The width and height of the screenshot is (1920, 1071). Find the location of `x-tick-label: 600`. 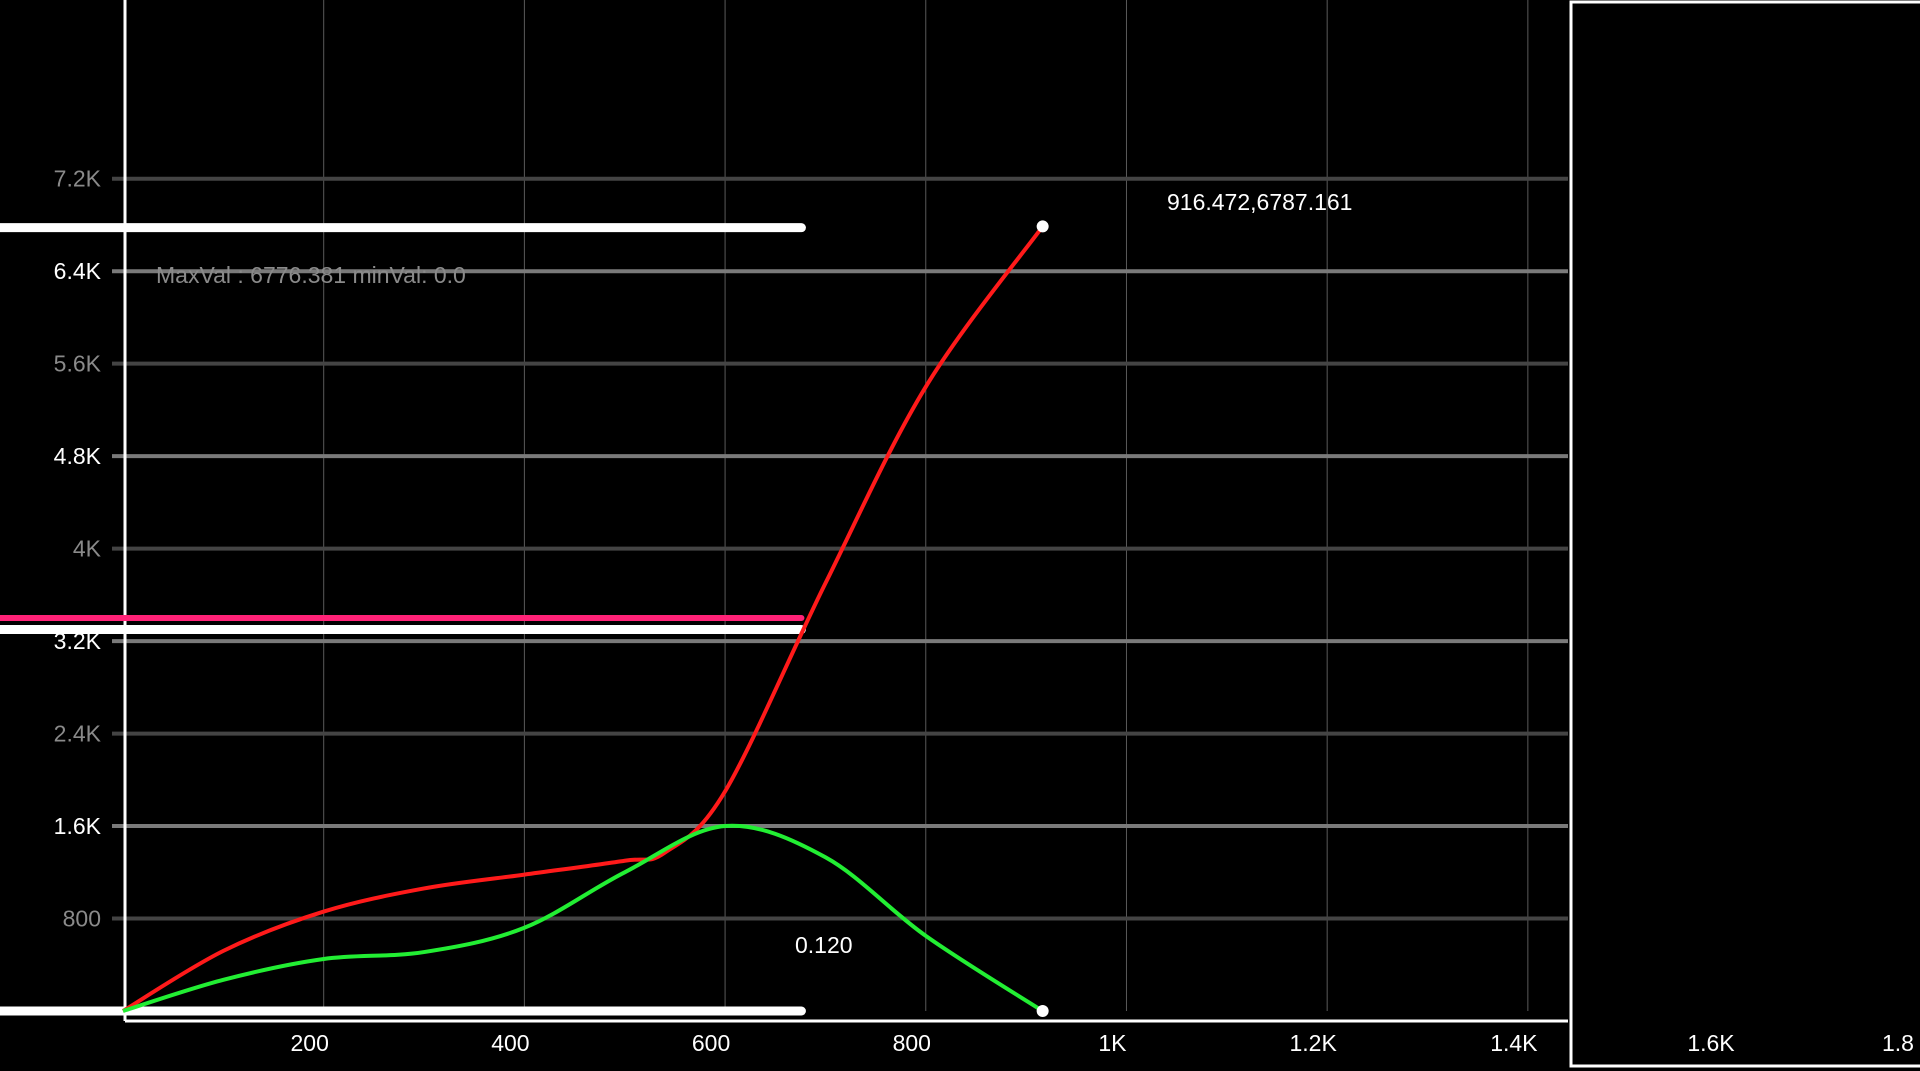

x-tick-label: 600 is located at coordinates (711, 1043).